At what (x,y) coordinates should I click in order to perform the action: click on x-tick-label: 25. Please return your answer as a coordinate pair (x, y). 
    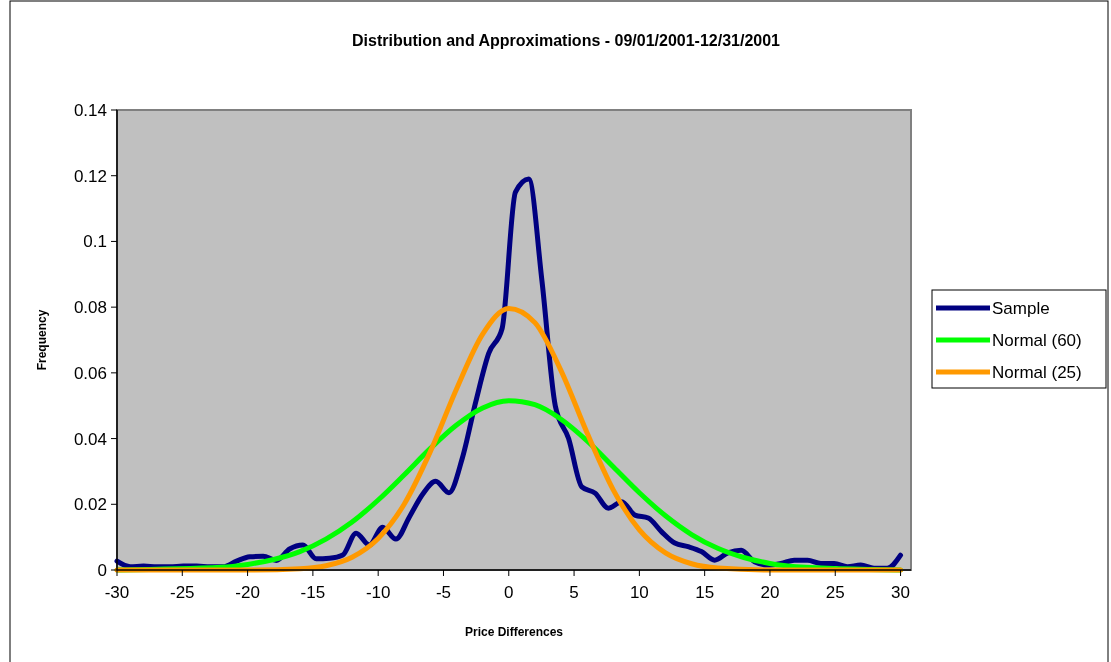
    Looking at the image, I should click on (835, 592).